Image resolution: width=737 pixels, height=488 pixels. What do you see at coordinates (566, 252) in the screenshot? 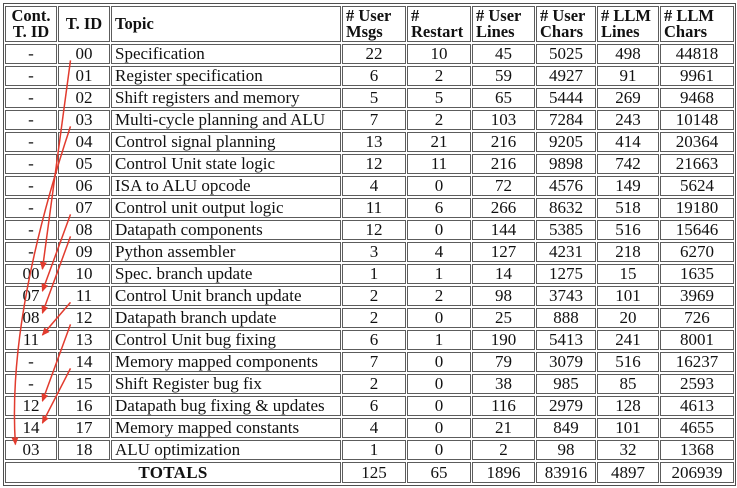
I see `cell-user_chars: 4231` at bounding box center [566, 252].